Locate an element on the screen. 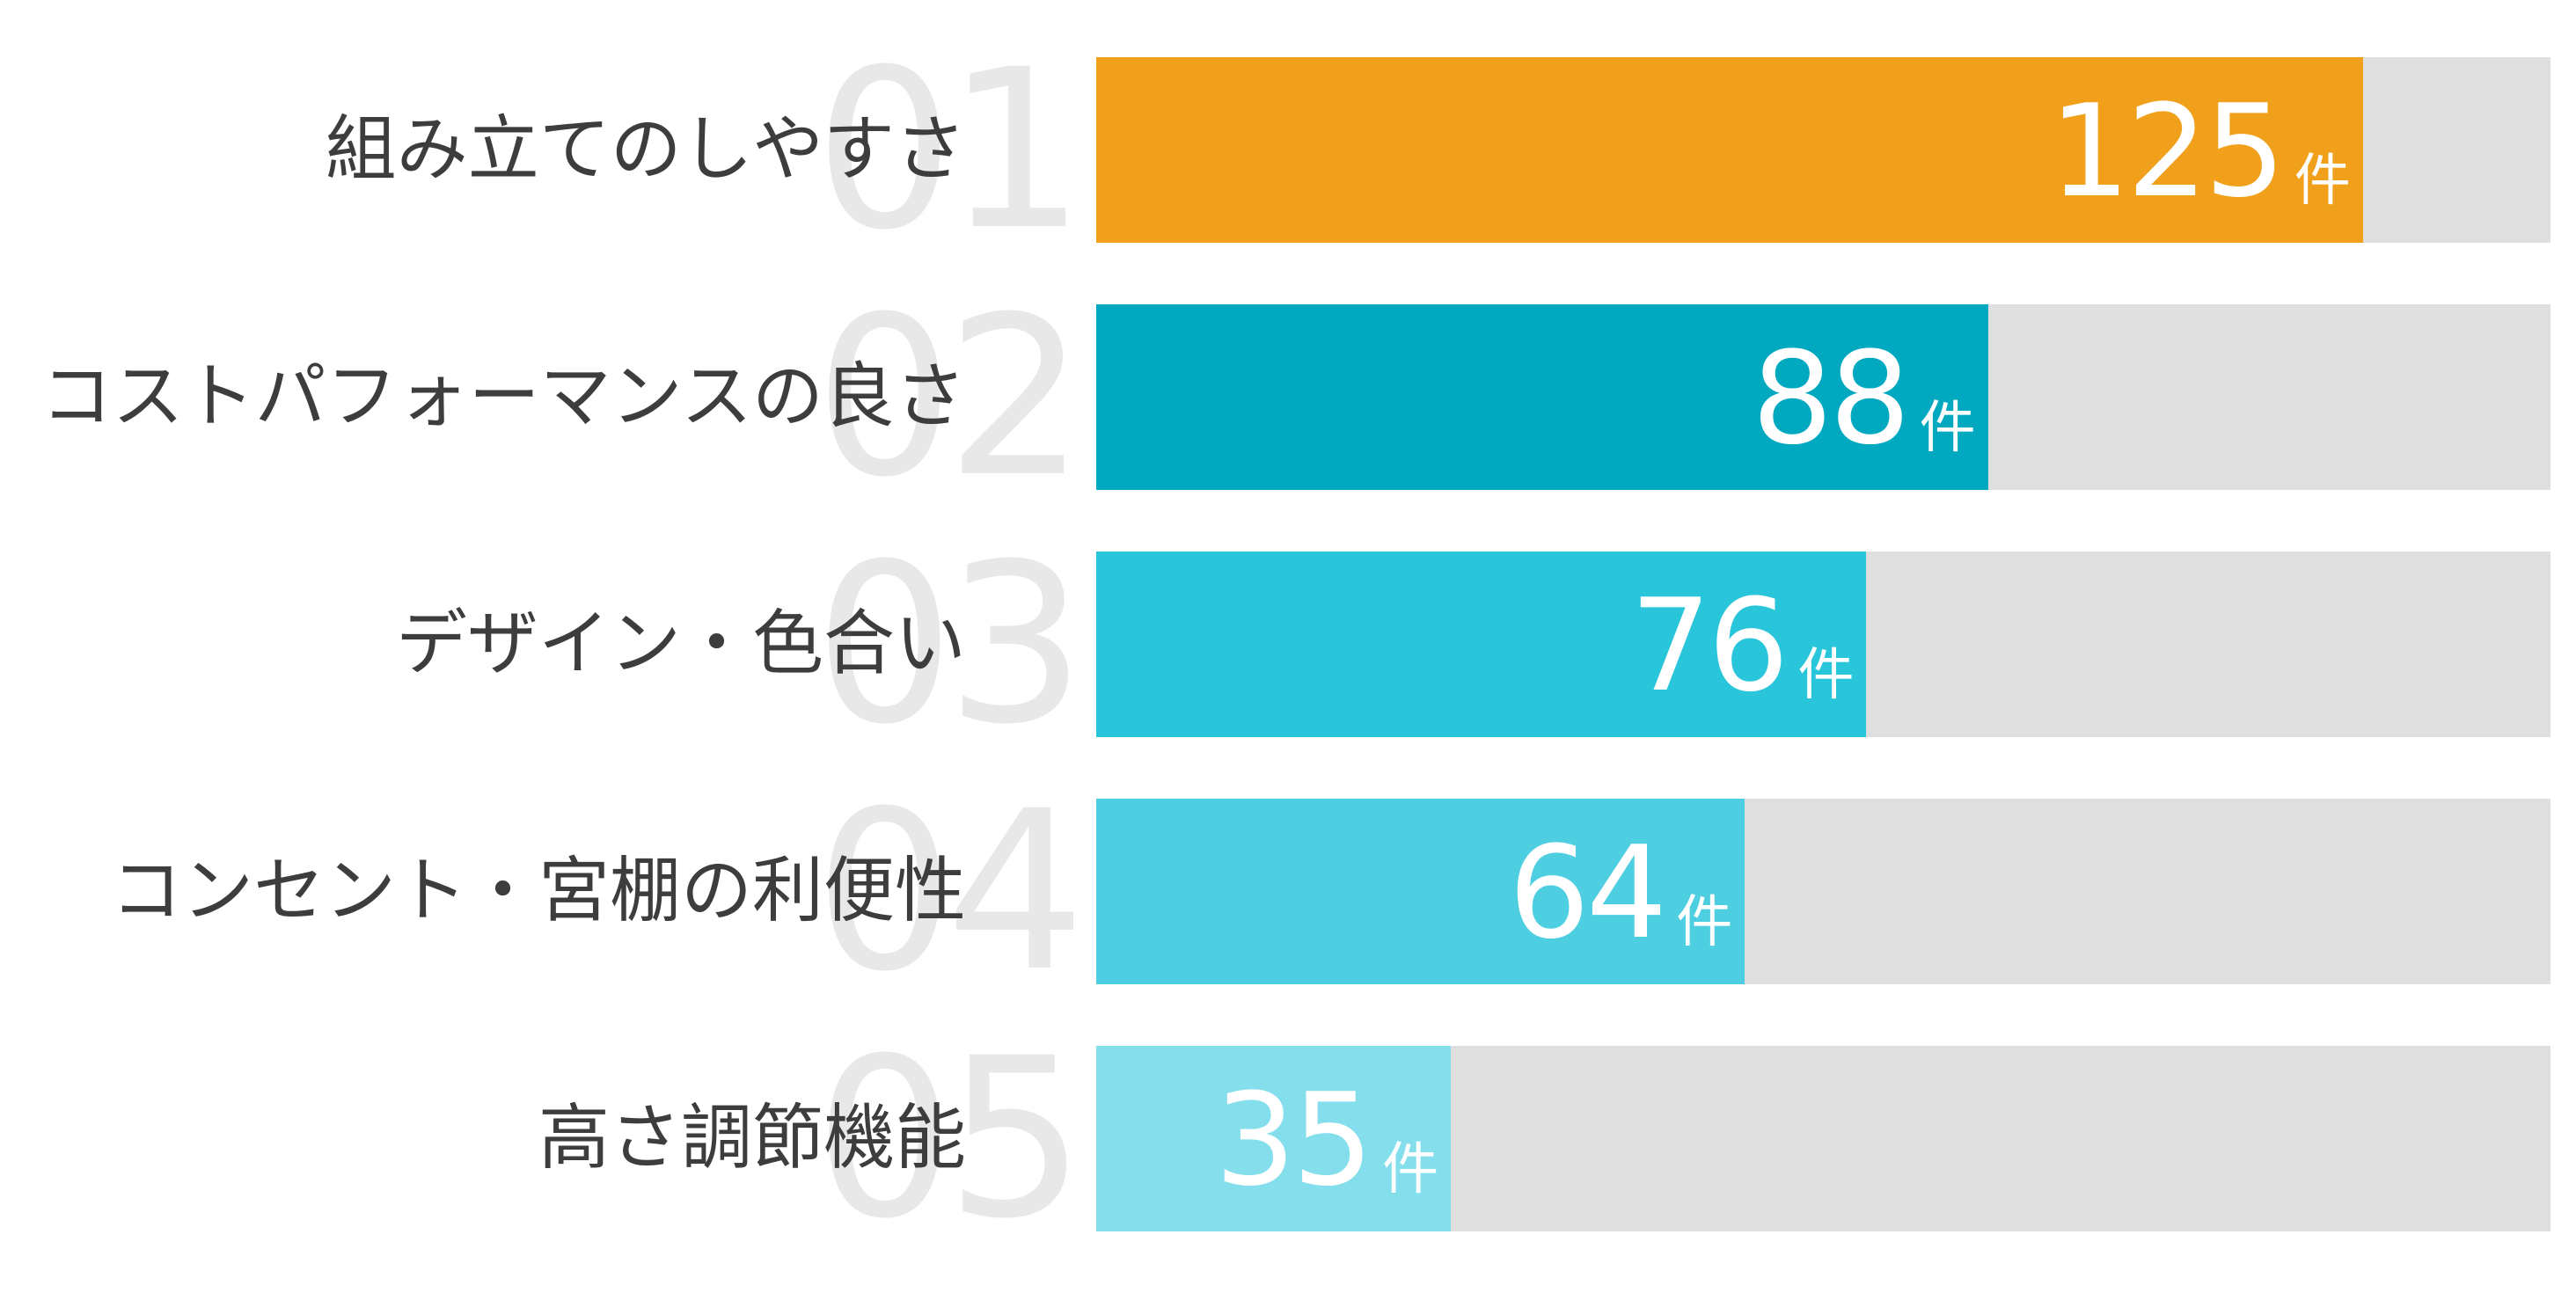  bar-value-group: 88 件 is located at coordinates (1864, 399).